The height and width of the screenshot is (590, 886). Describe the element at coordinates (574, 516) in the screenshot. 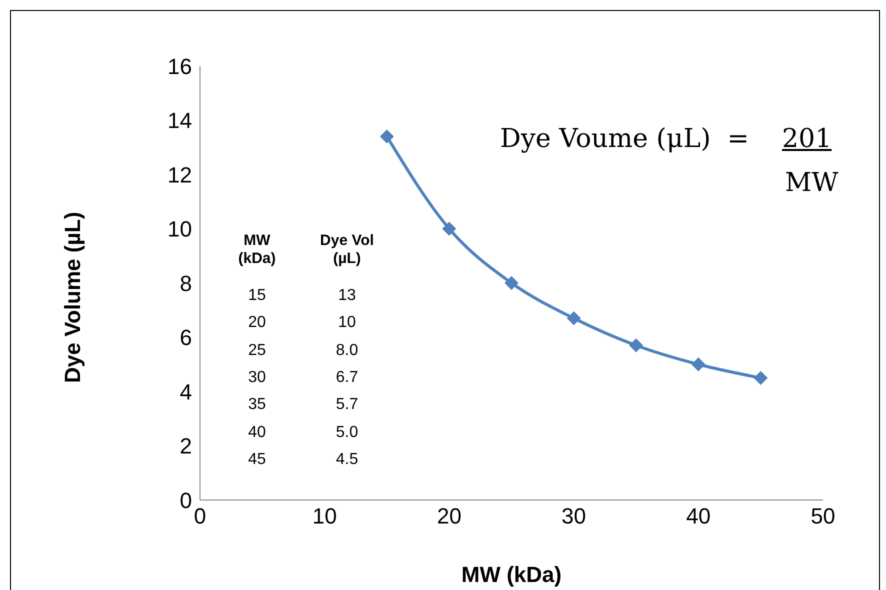

I see `x-tick-label: 30` at that location.